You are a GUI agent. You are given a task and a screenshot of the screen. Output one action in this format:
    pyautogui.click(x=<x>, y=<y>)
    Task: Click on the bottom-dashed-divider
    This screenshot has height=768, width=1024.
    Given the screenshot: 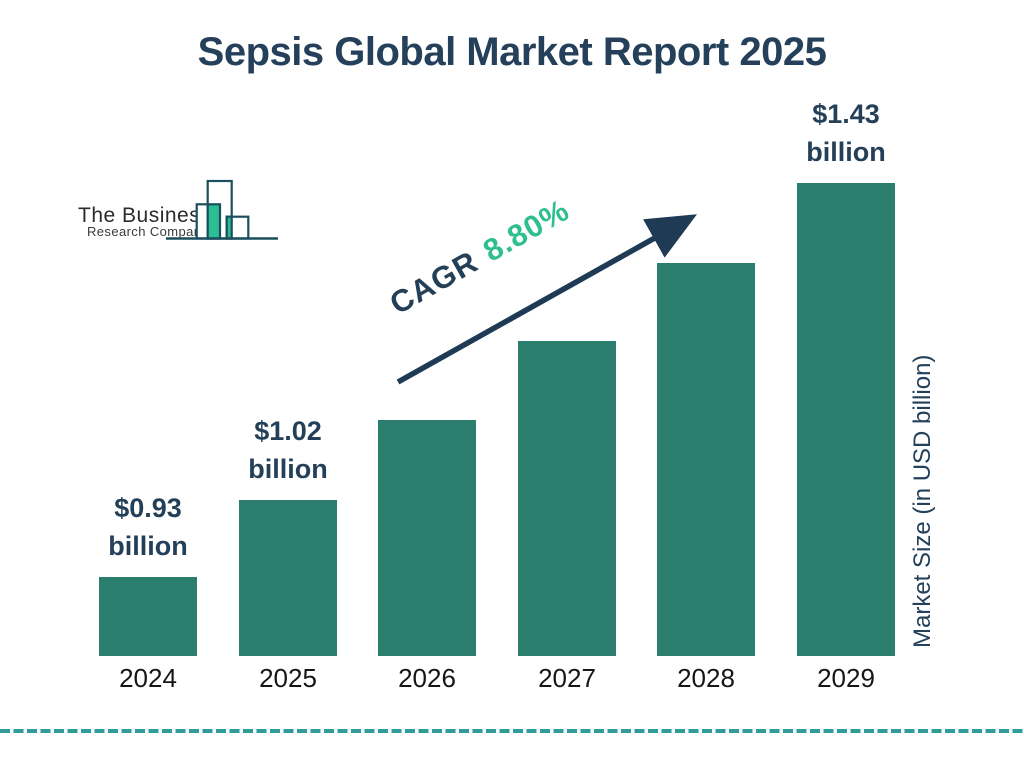 What is the action you would take?
    pyautogui.click(x=512, y=731)
    